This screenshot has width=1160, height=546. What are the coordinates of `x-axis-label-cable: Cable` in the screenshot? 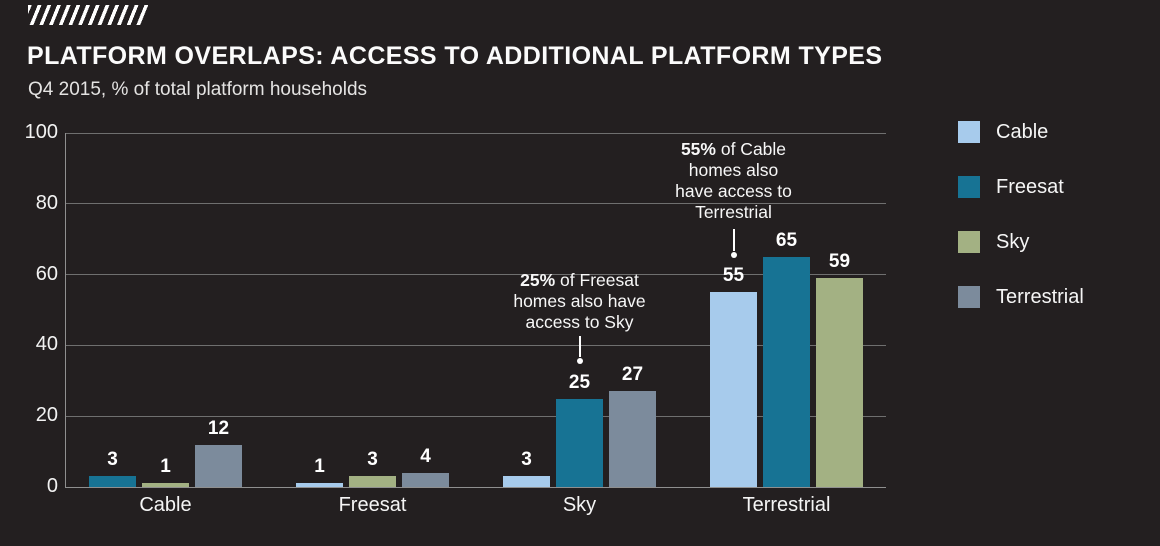 It's located at (165, 505).